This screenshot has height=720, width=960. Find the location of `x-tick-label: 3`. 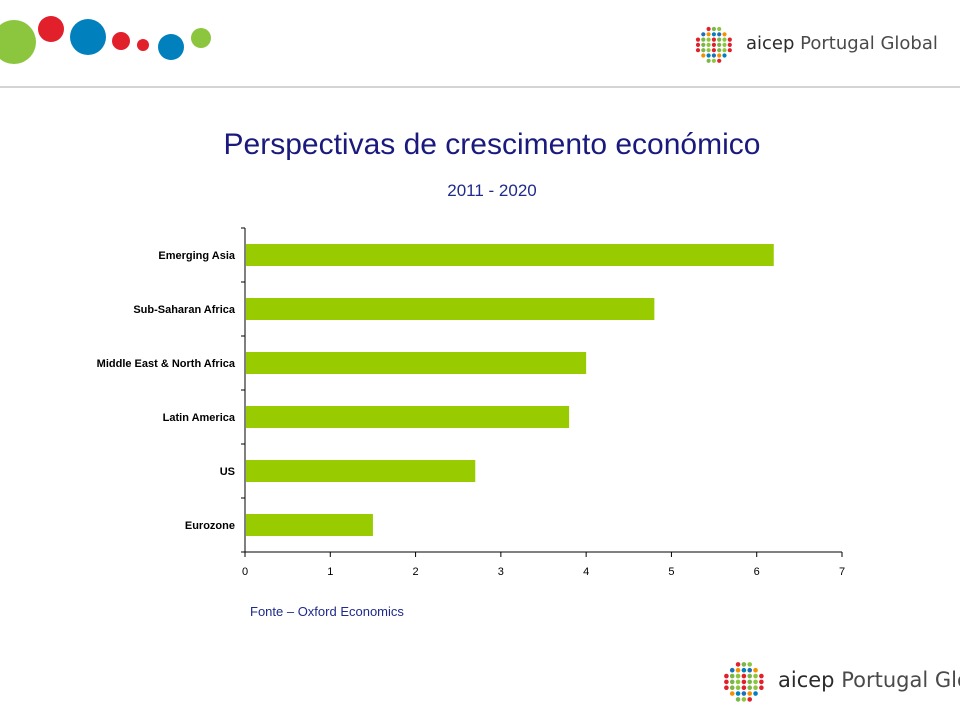

x-tick-label: 3 is located at coordinates (501, 572).